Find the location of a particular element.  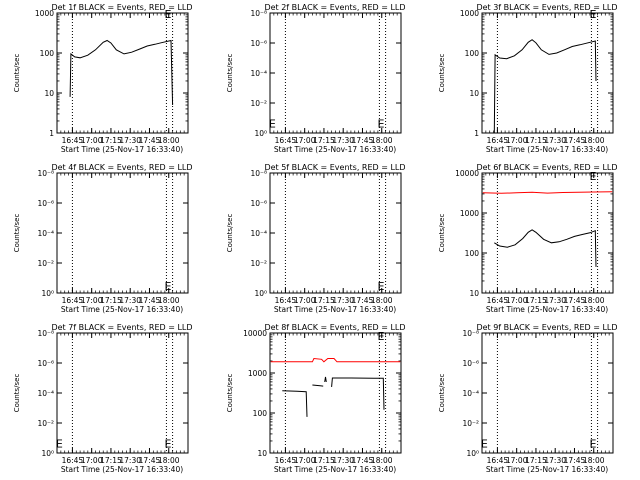

panel-title: Det 8f BLACK = Events, RED = LLD is located at coordinates (334, 327).